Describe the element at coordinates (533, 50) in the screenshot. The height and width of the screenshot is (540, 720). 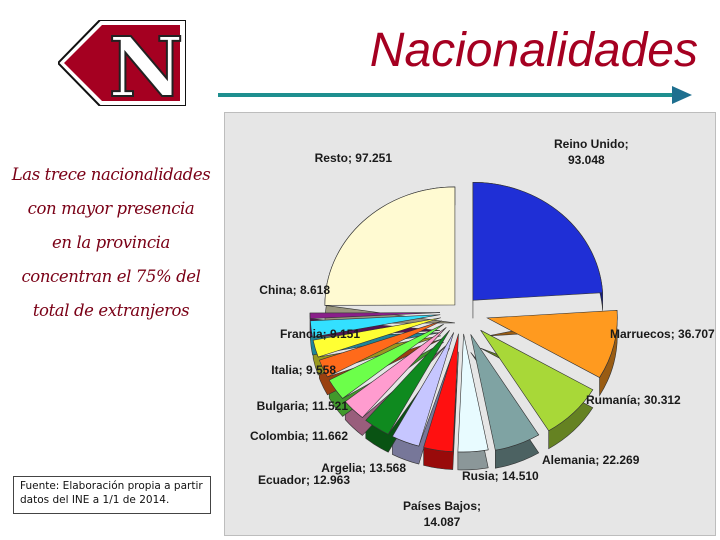
I see `page-title: Nacionalidades` at that location.